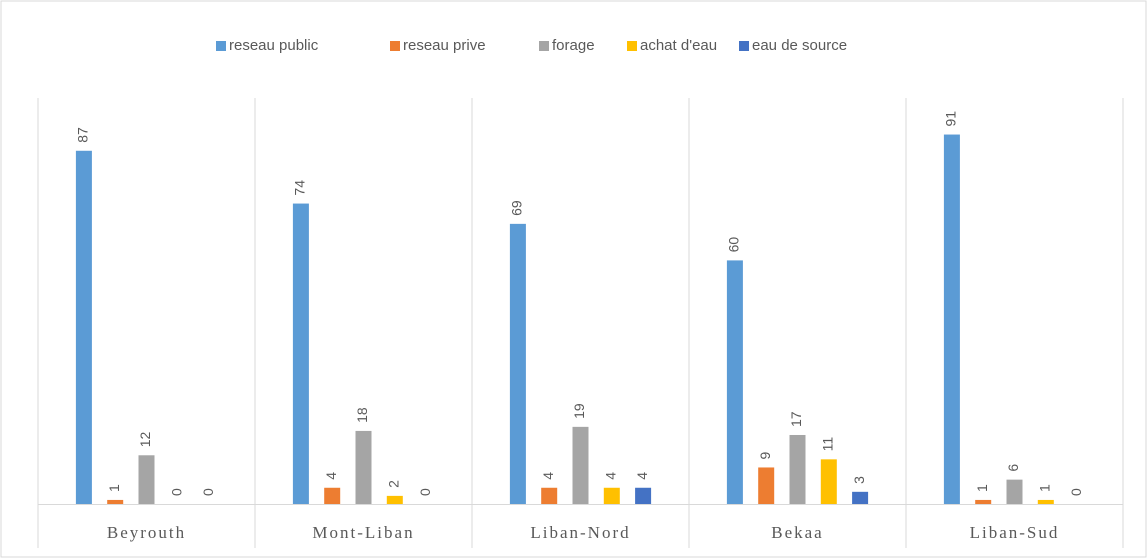 The height and width of the screenshot is (559, 1148). What do you see at coordinates (1015, 532) in the screenshot?
I see `x-tick-label: Liban-Sud` at bounding box center [1015, 532].